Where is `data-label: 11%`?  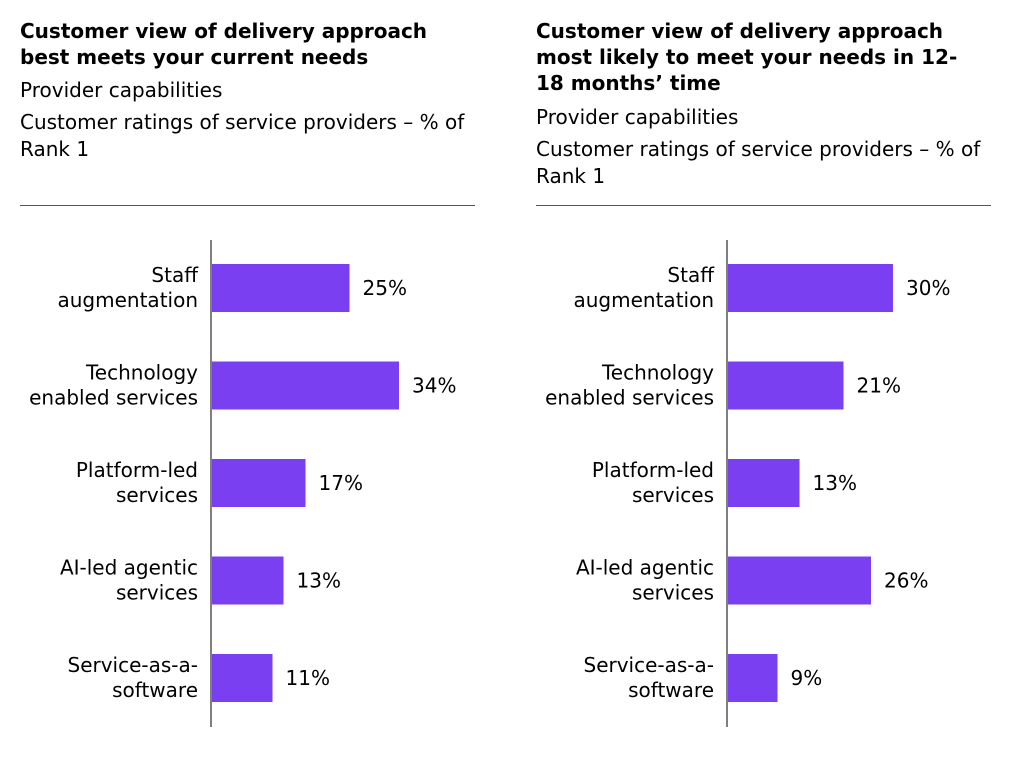
data-label: 11% is located at coordinates (308, 678).